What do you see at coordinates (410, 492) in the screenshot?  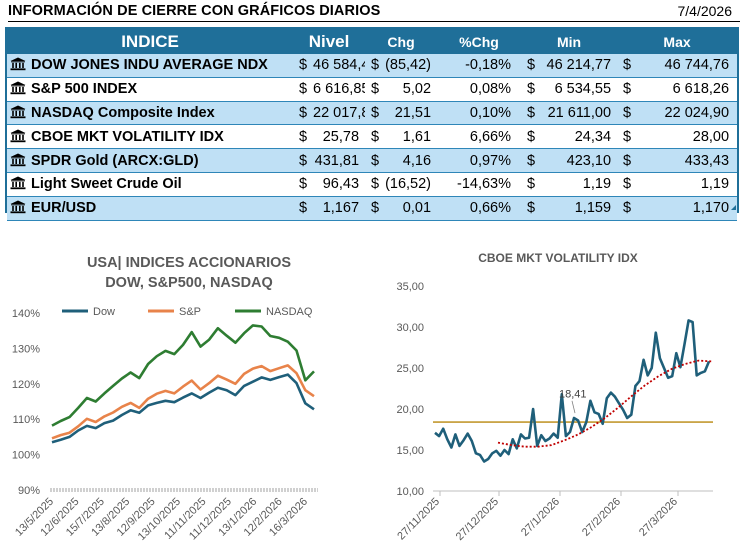 I see `chart2-ytick: 10,00` at bounding box center [410, 492].